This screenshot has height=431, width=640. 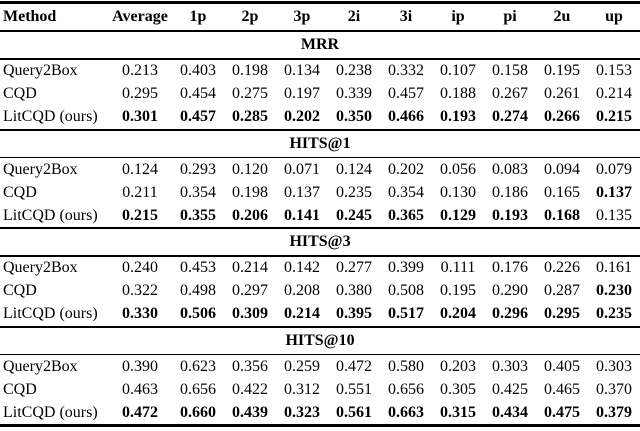 What do you see at coordinates (250, 116) in the screenshot?
I see `value-cell-2p: 0.285` at bounding box center [250, 116].